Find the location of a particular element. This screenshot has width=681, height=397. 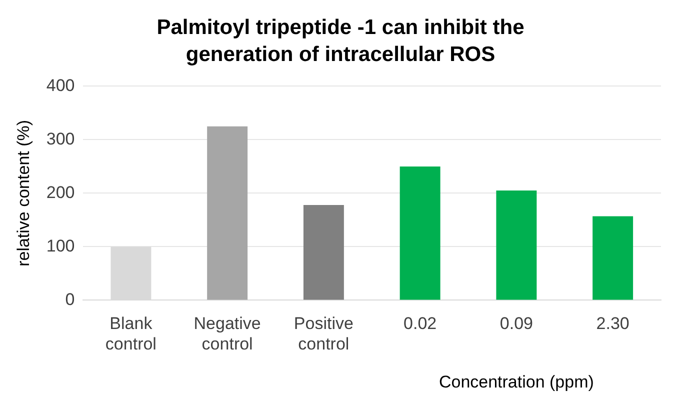

x-tick-label: 0.02 is located at coordinates (420, 324).